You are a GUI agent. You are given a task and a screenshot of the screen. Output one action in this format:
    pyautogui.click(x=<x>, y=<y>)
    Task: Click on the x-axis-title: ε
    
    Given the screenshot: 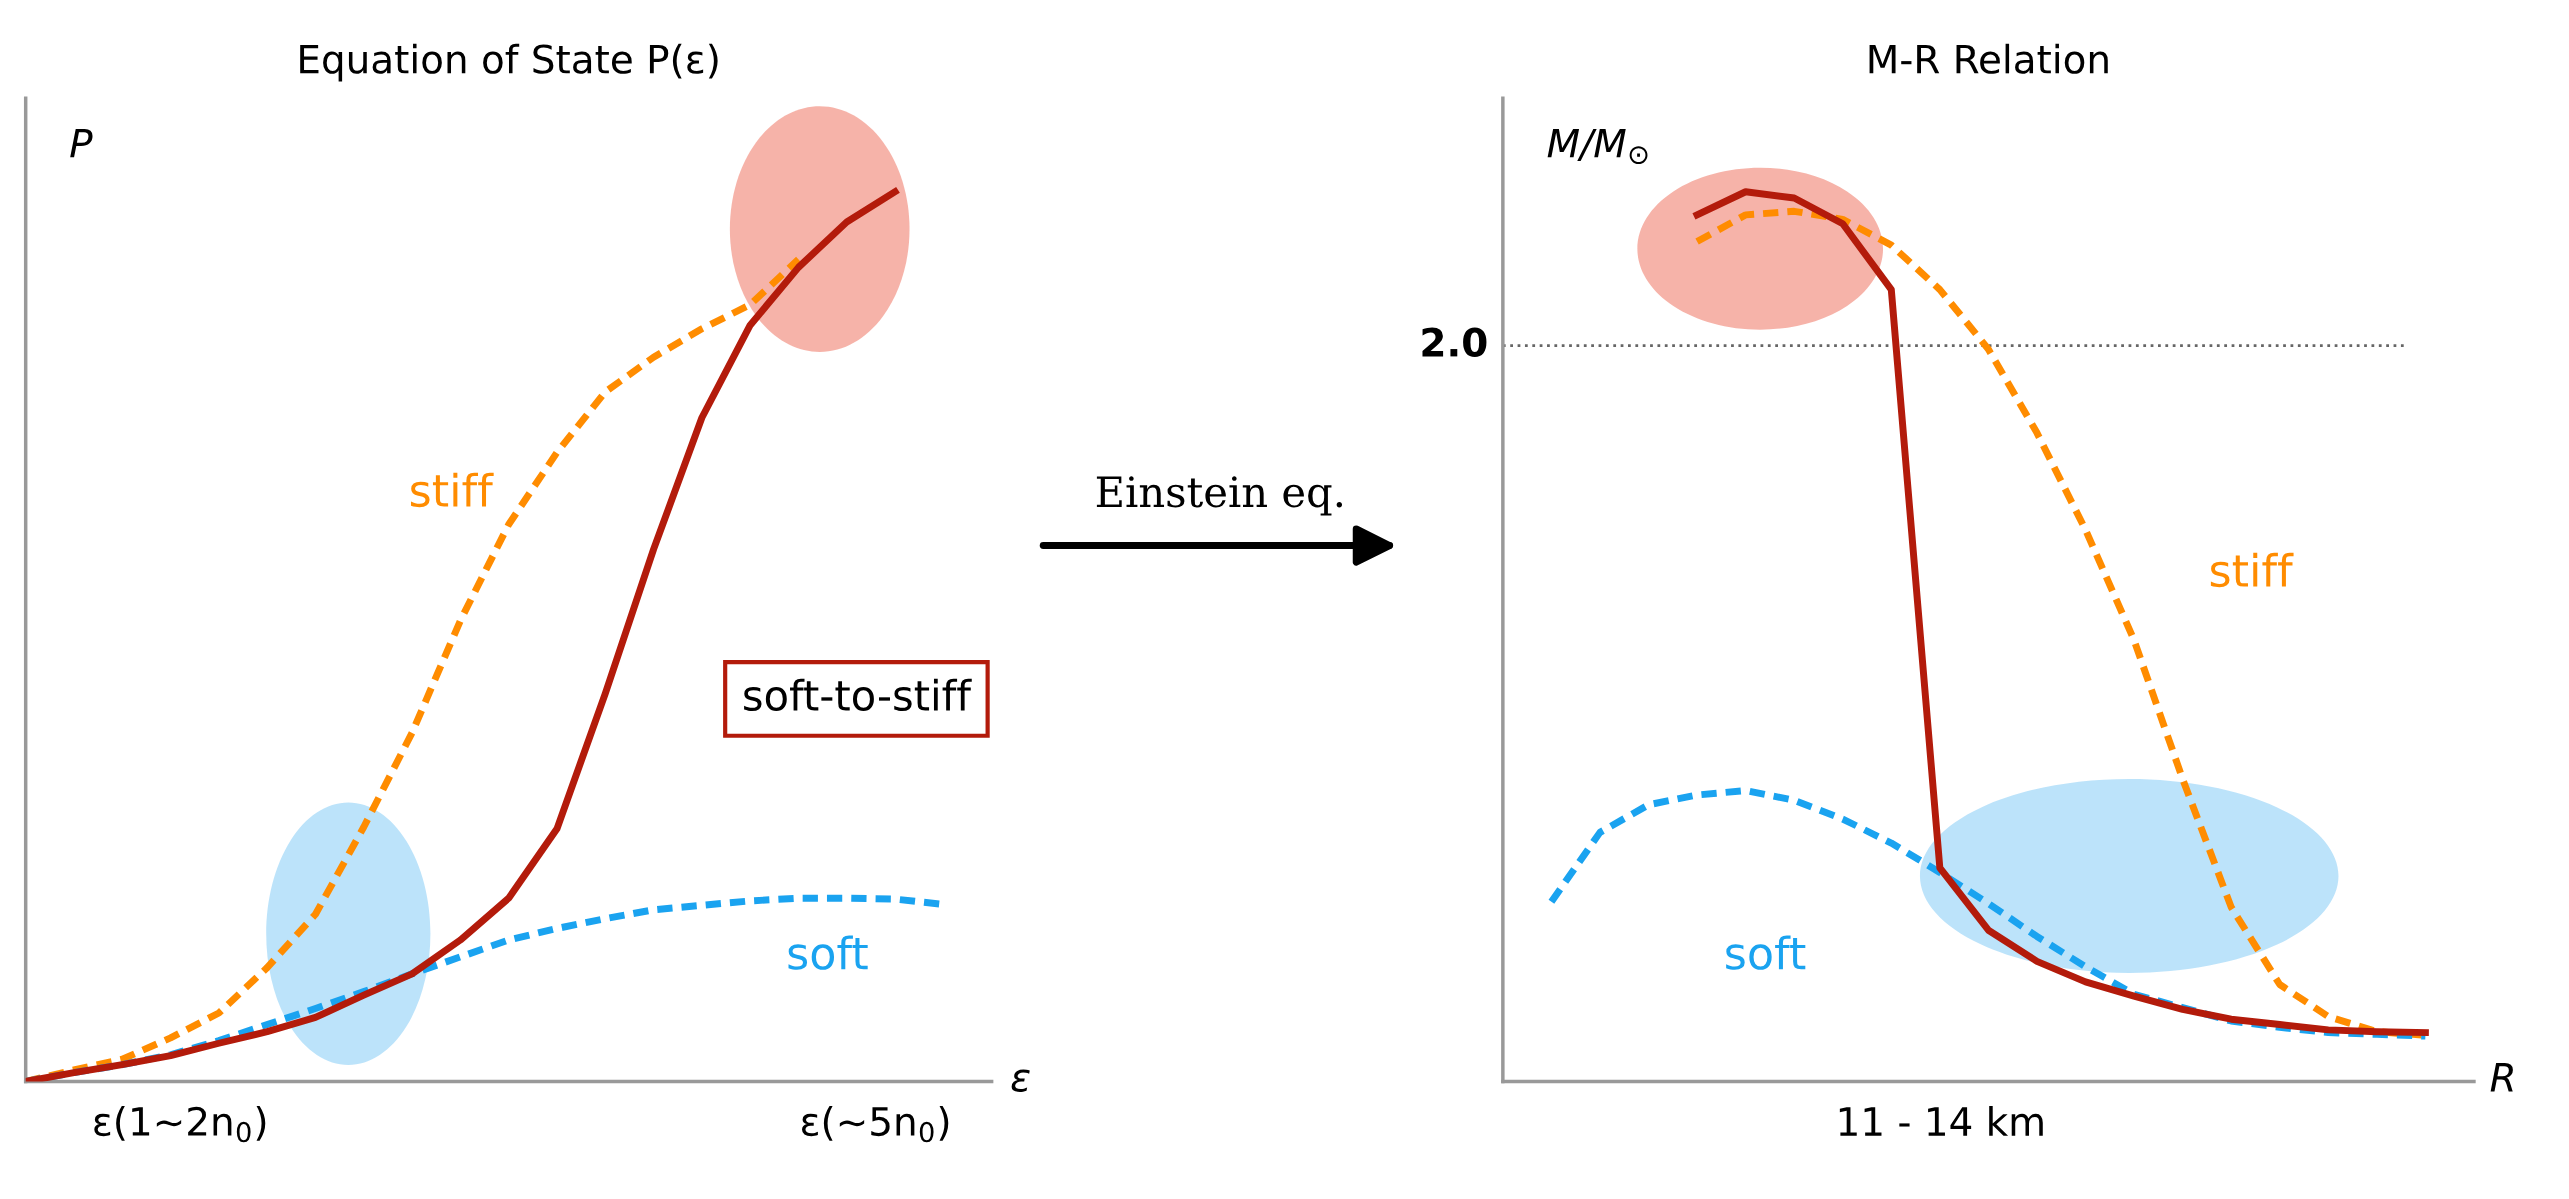 What is the action you would take?
    pyautogui.click(x=1020, y=1080)
    